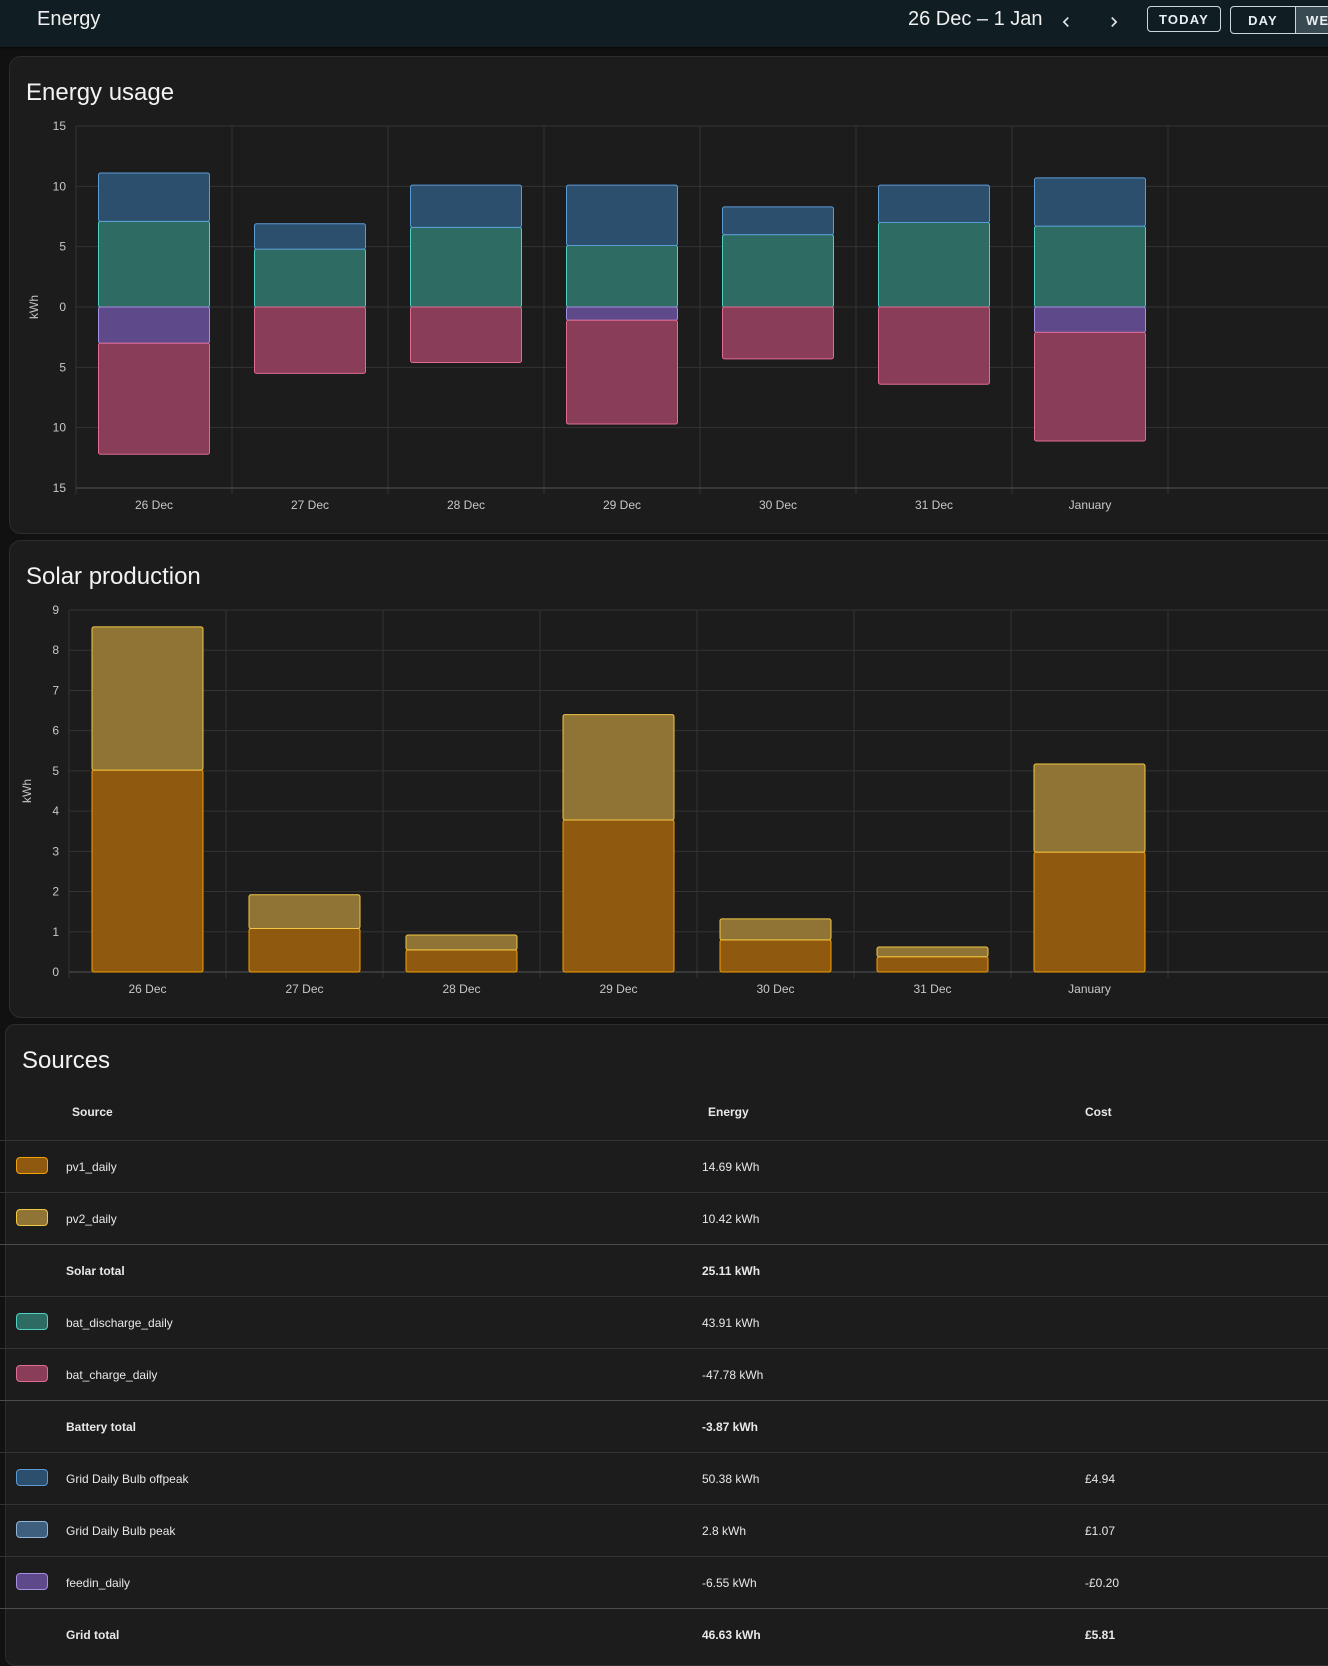 The image size is (1328, 1666). Describe the element at coordinates (113, 576) in the screenshot. I see `solar-production-title: Solar production` at that location.